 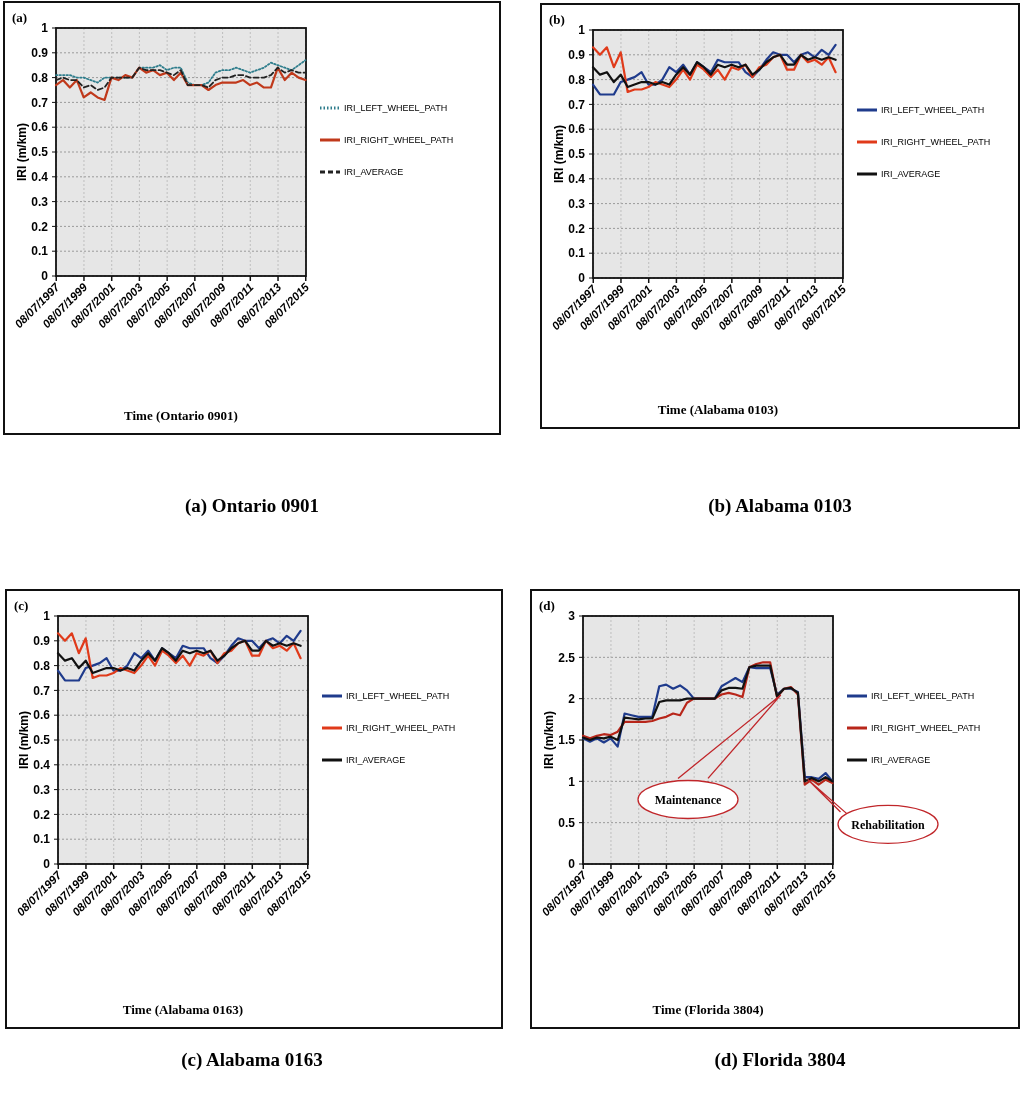 I want to click on y-tick-label: 3, so click(x=572, y=616).